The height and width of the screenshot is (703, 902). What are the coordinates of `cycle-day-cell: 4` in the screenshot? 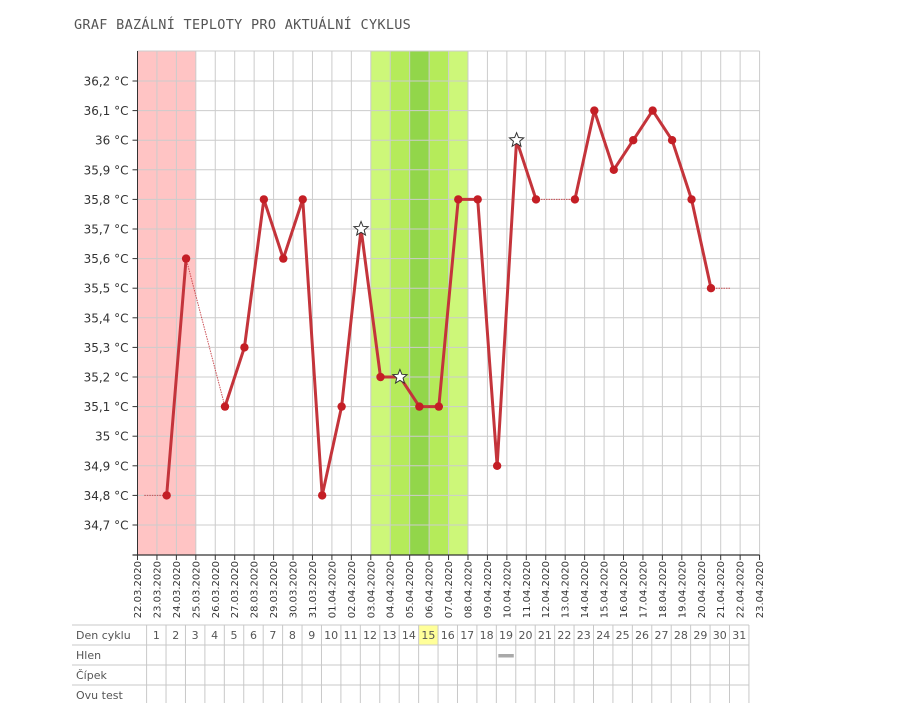 It's located at (214, 635).